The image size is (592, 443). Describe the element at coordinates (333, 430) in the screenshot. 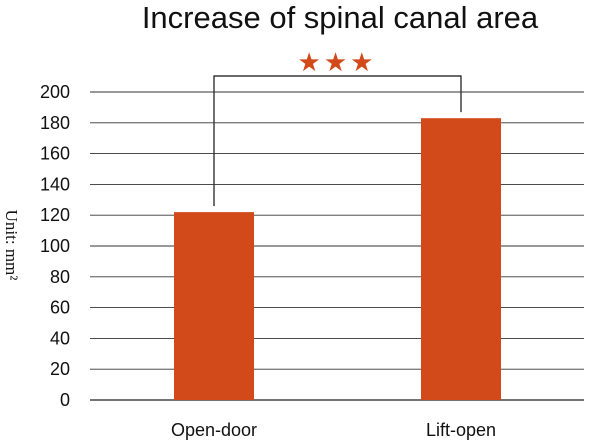

I see `x-axis-ticks: Open-door Lift-open` at that location.